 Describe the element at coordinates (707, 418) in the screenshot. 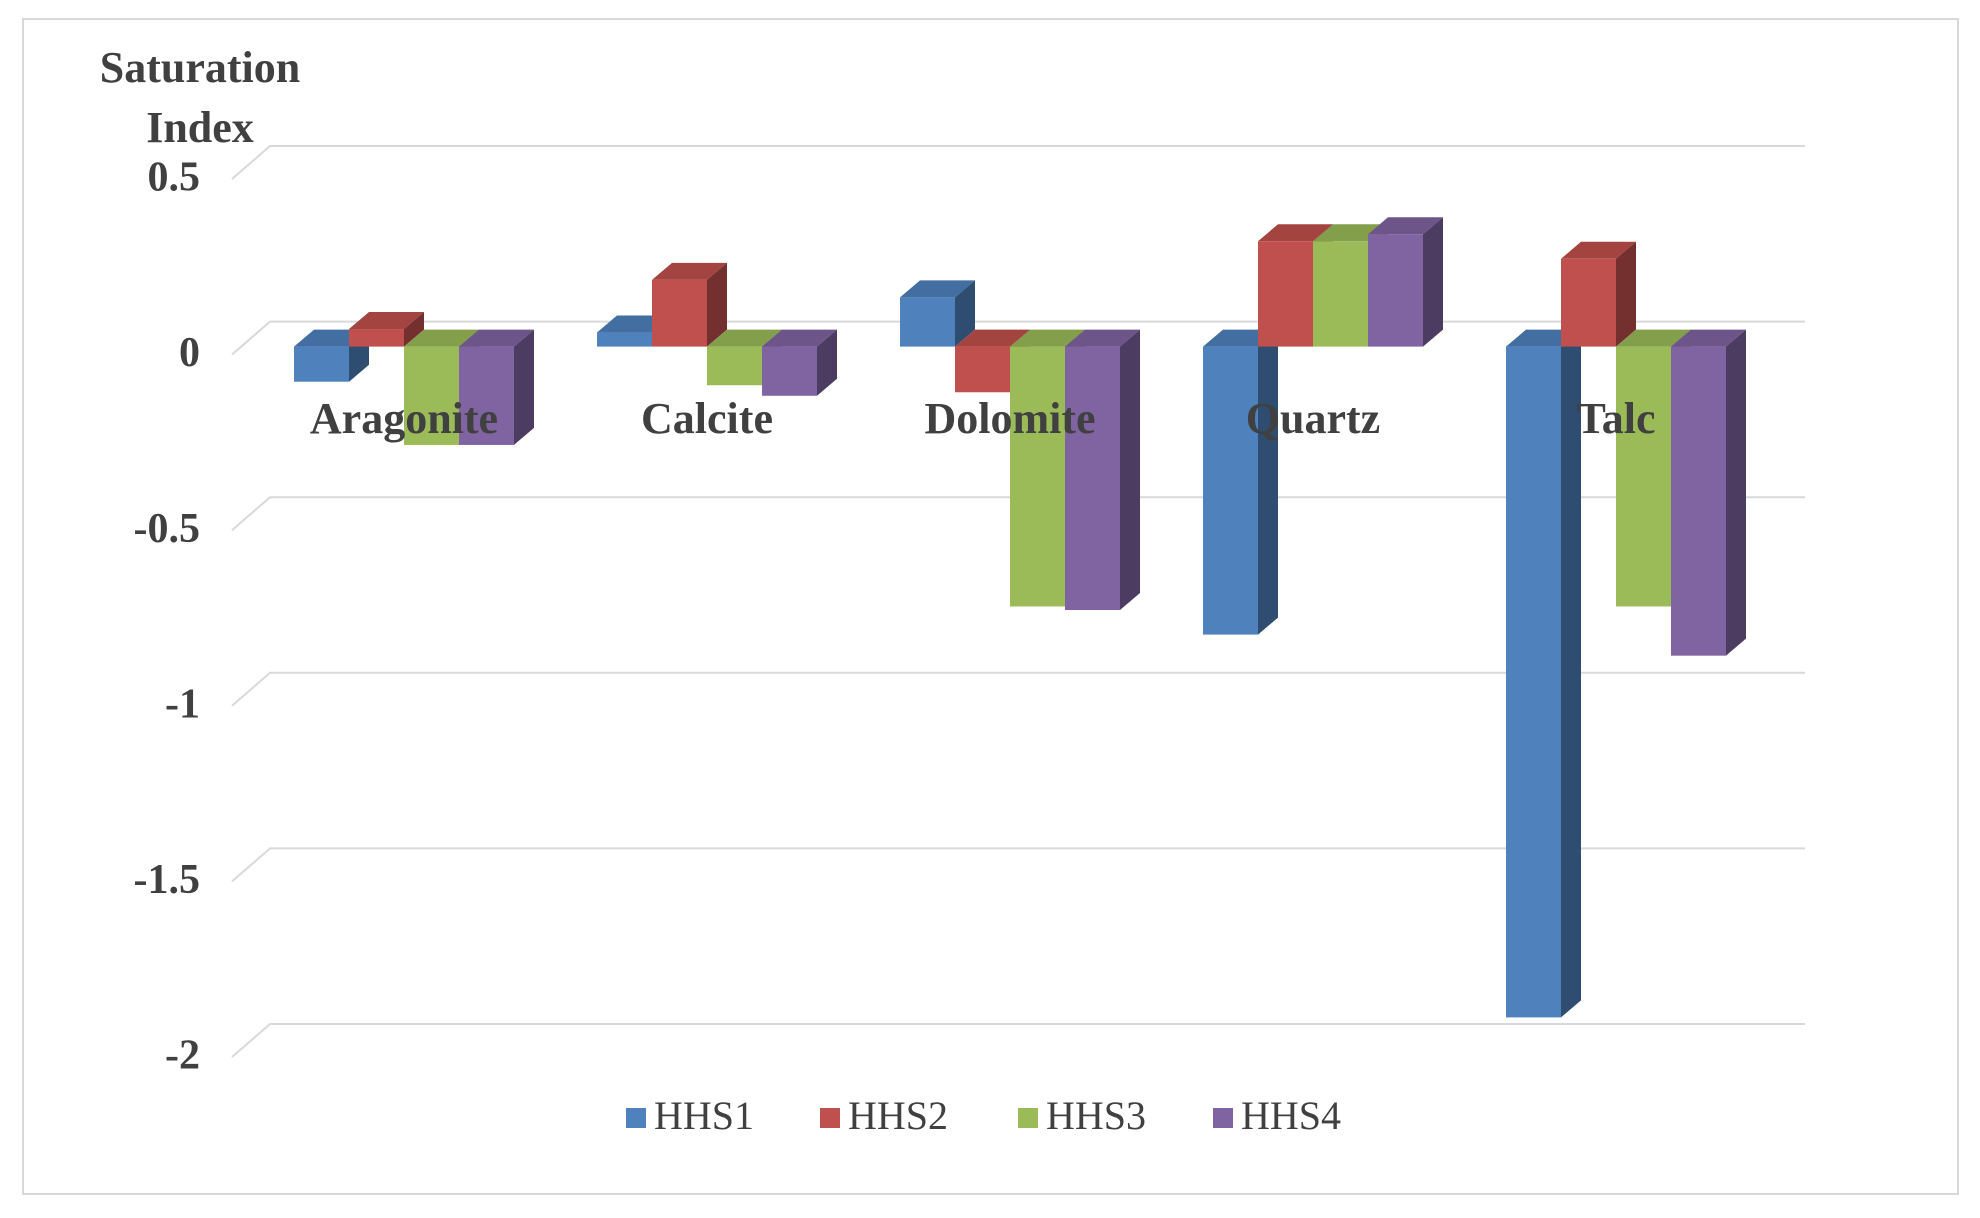

I see `x-tick-label: Calcite` at that location.